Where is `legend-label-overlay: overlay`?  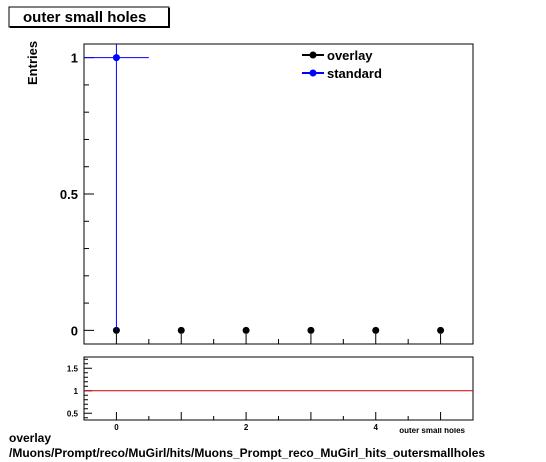 legend-label-overlay: overlay is located at coordinates (350, 55).